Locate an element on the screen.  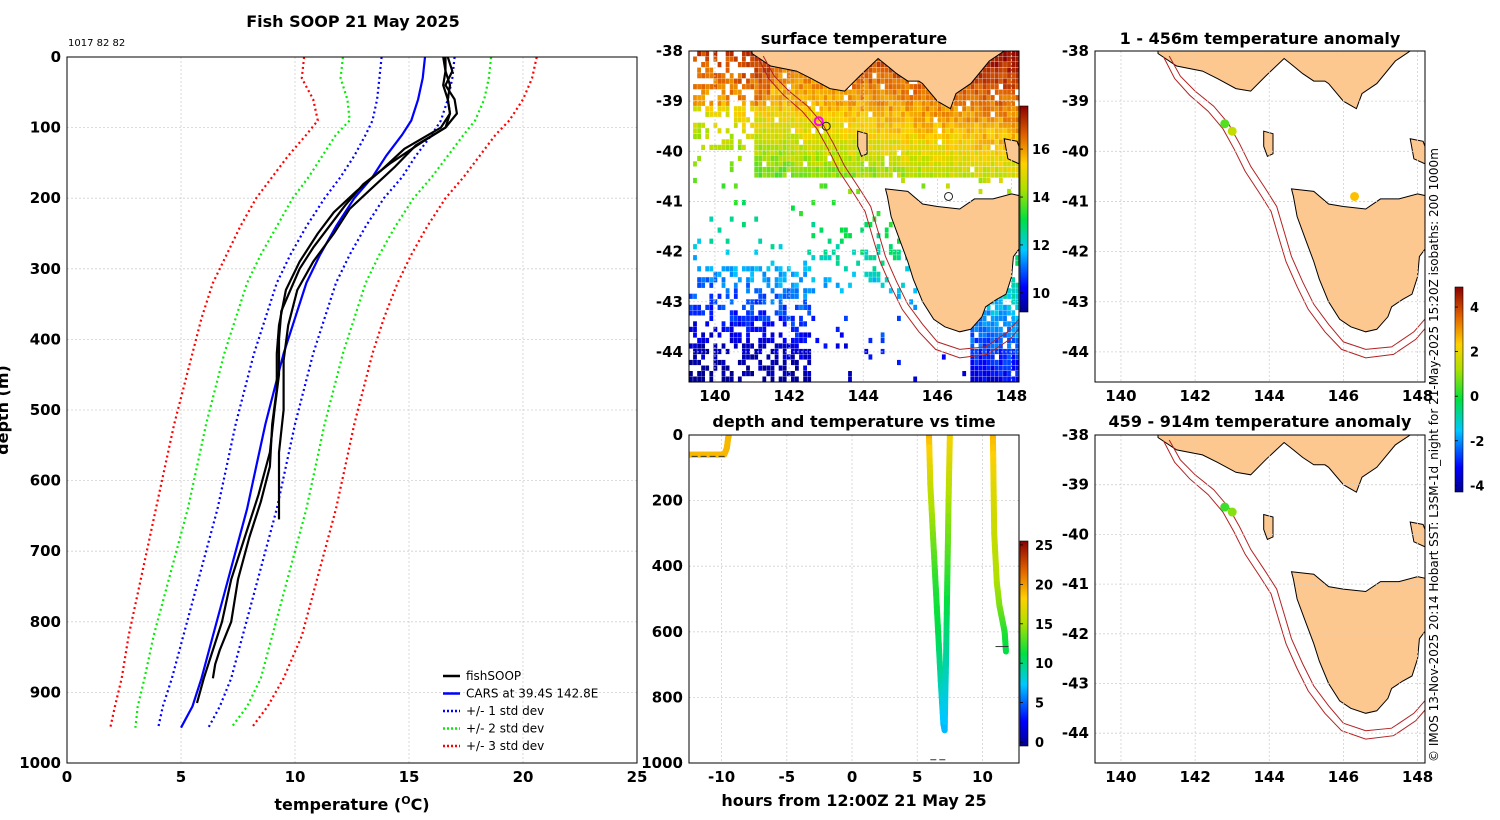
profile-ytick-label: 300 is located at coordinates (45, 269).